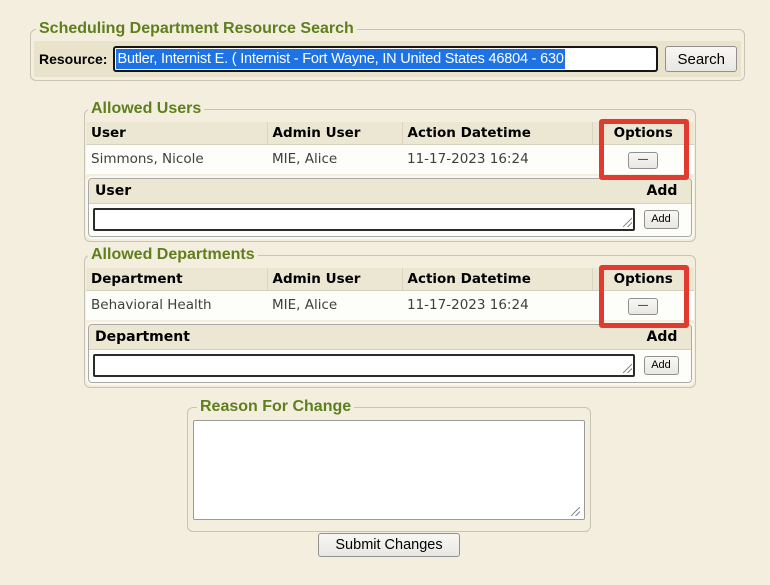  What do you see at coordinates (662, 190) in the screenshot?
I see `add-user-add-header: Add` at bounding box center [662, 190].